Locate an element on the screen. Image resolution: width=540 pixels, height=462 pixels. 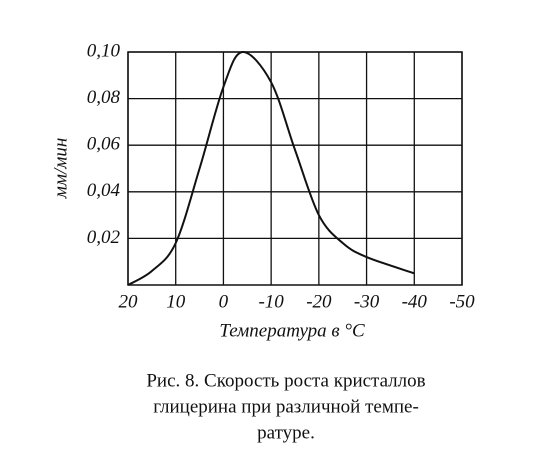
x-tick-label: -40 is located at coordinates (415, 301).